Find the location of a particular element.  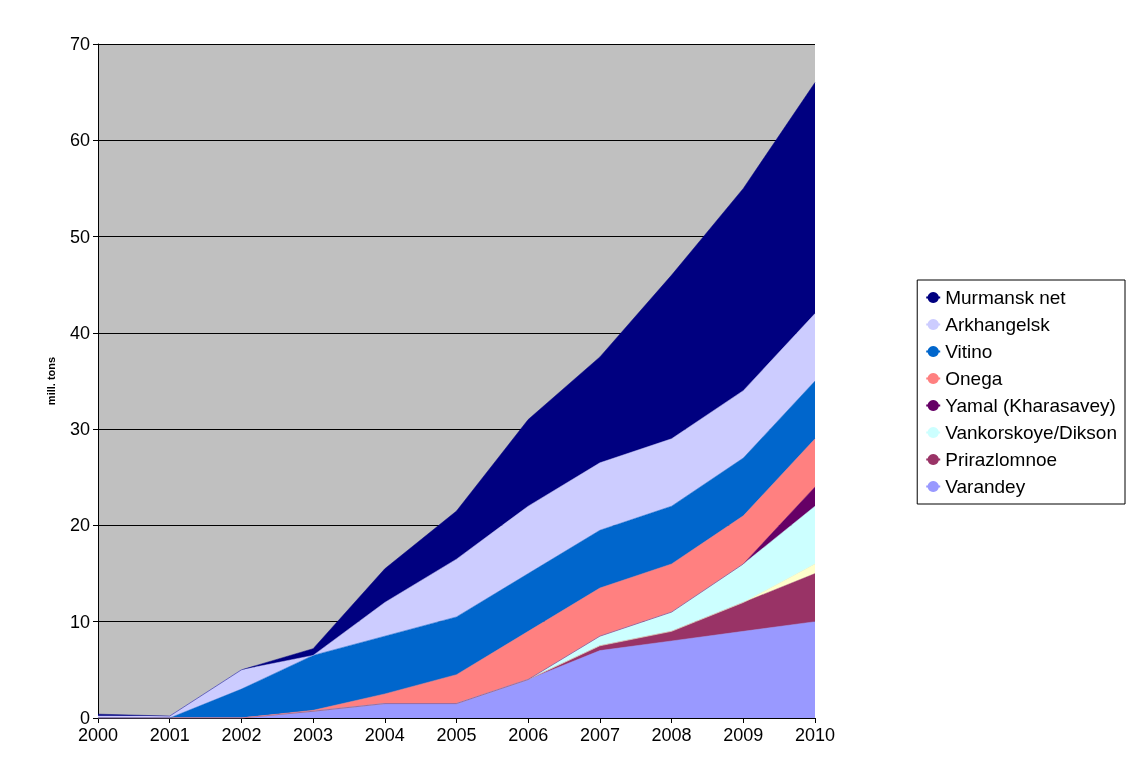

x-tick-label: 2006 is located at coordinates (528, 735).